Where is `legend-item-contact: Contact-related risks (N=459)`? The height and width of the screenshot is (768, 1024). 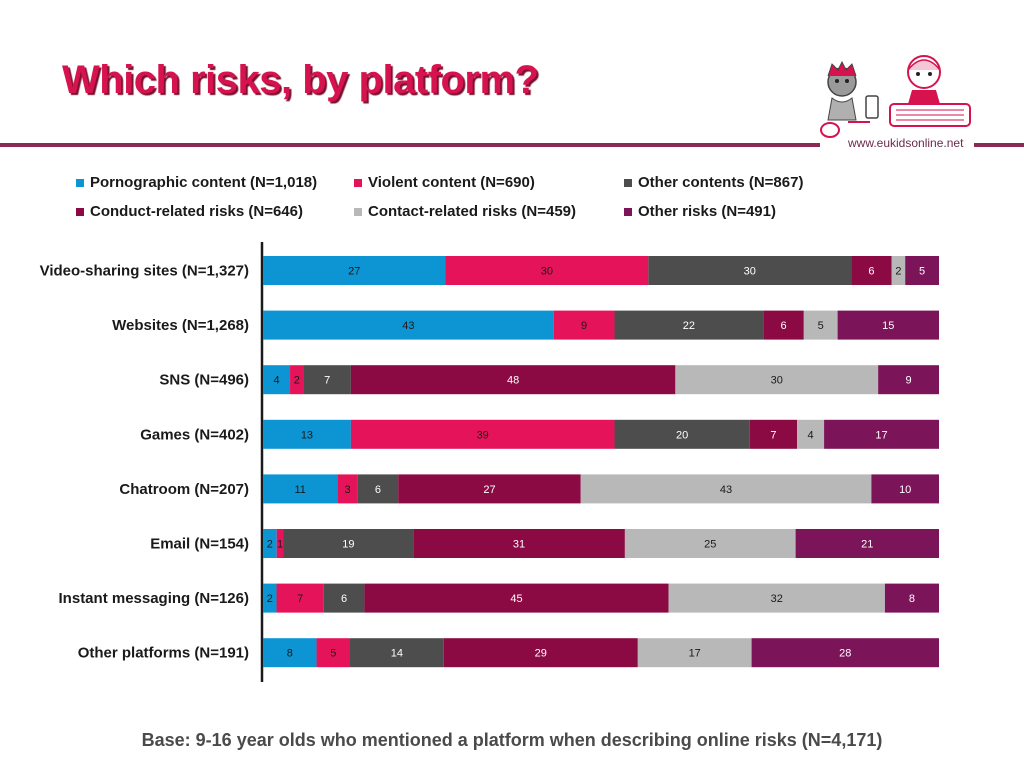 legend-item-contact: Contact-related risks (N=459) is located at coordinates (465, 211).